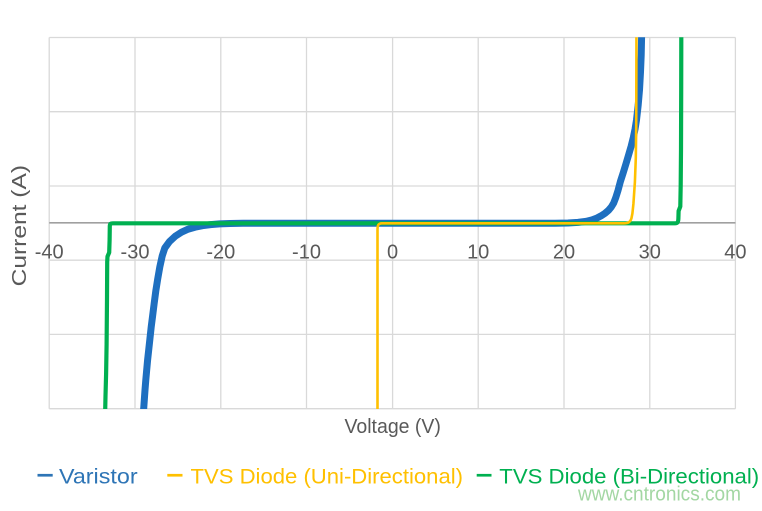  I want to click on svg-text: 40, so click(735, 252).